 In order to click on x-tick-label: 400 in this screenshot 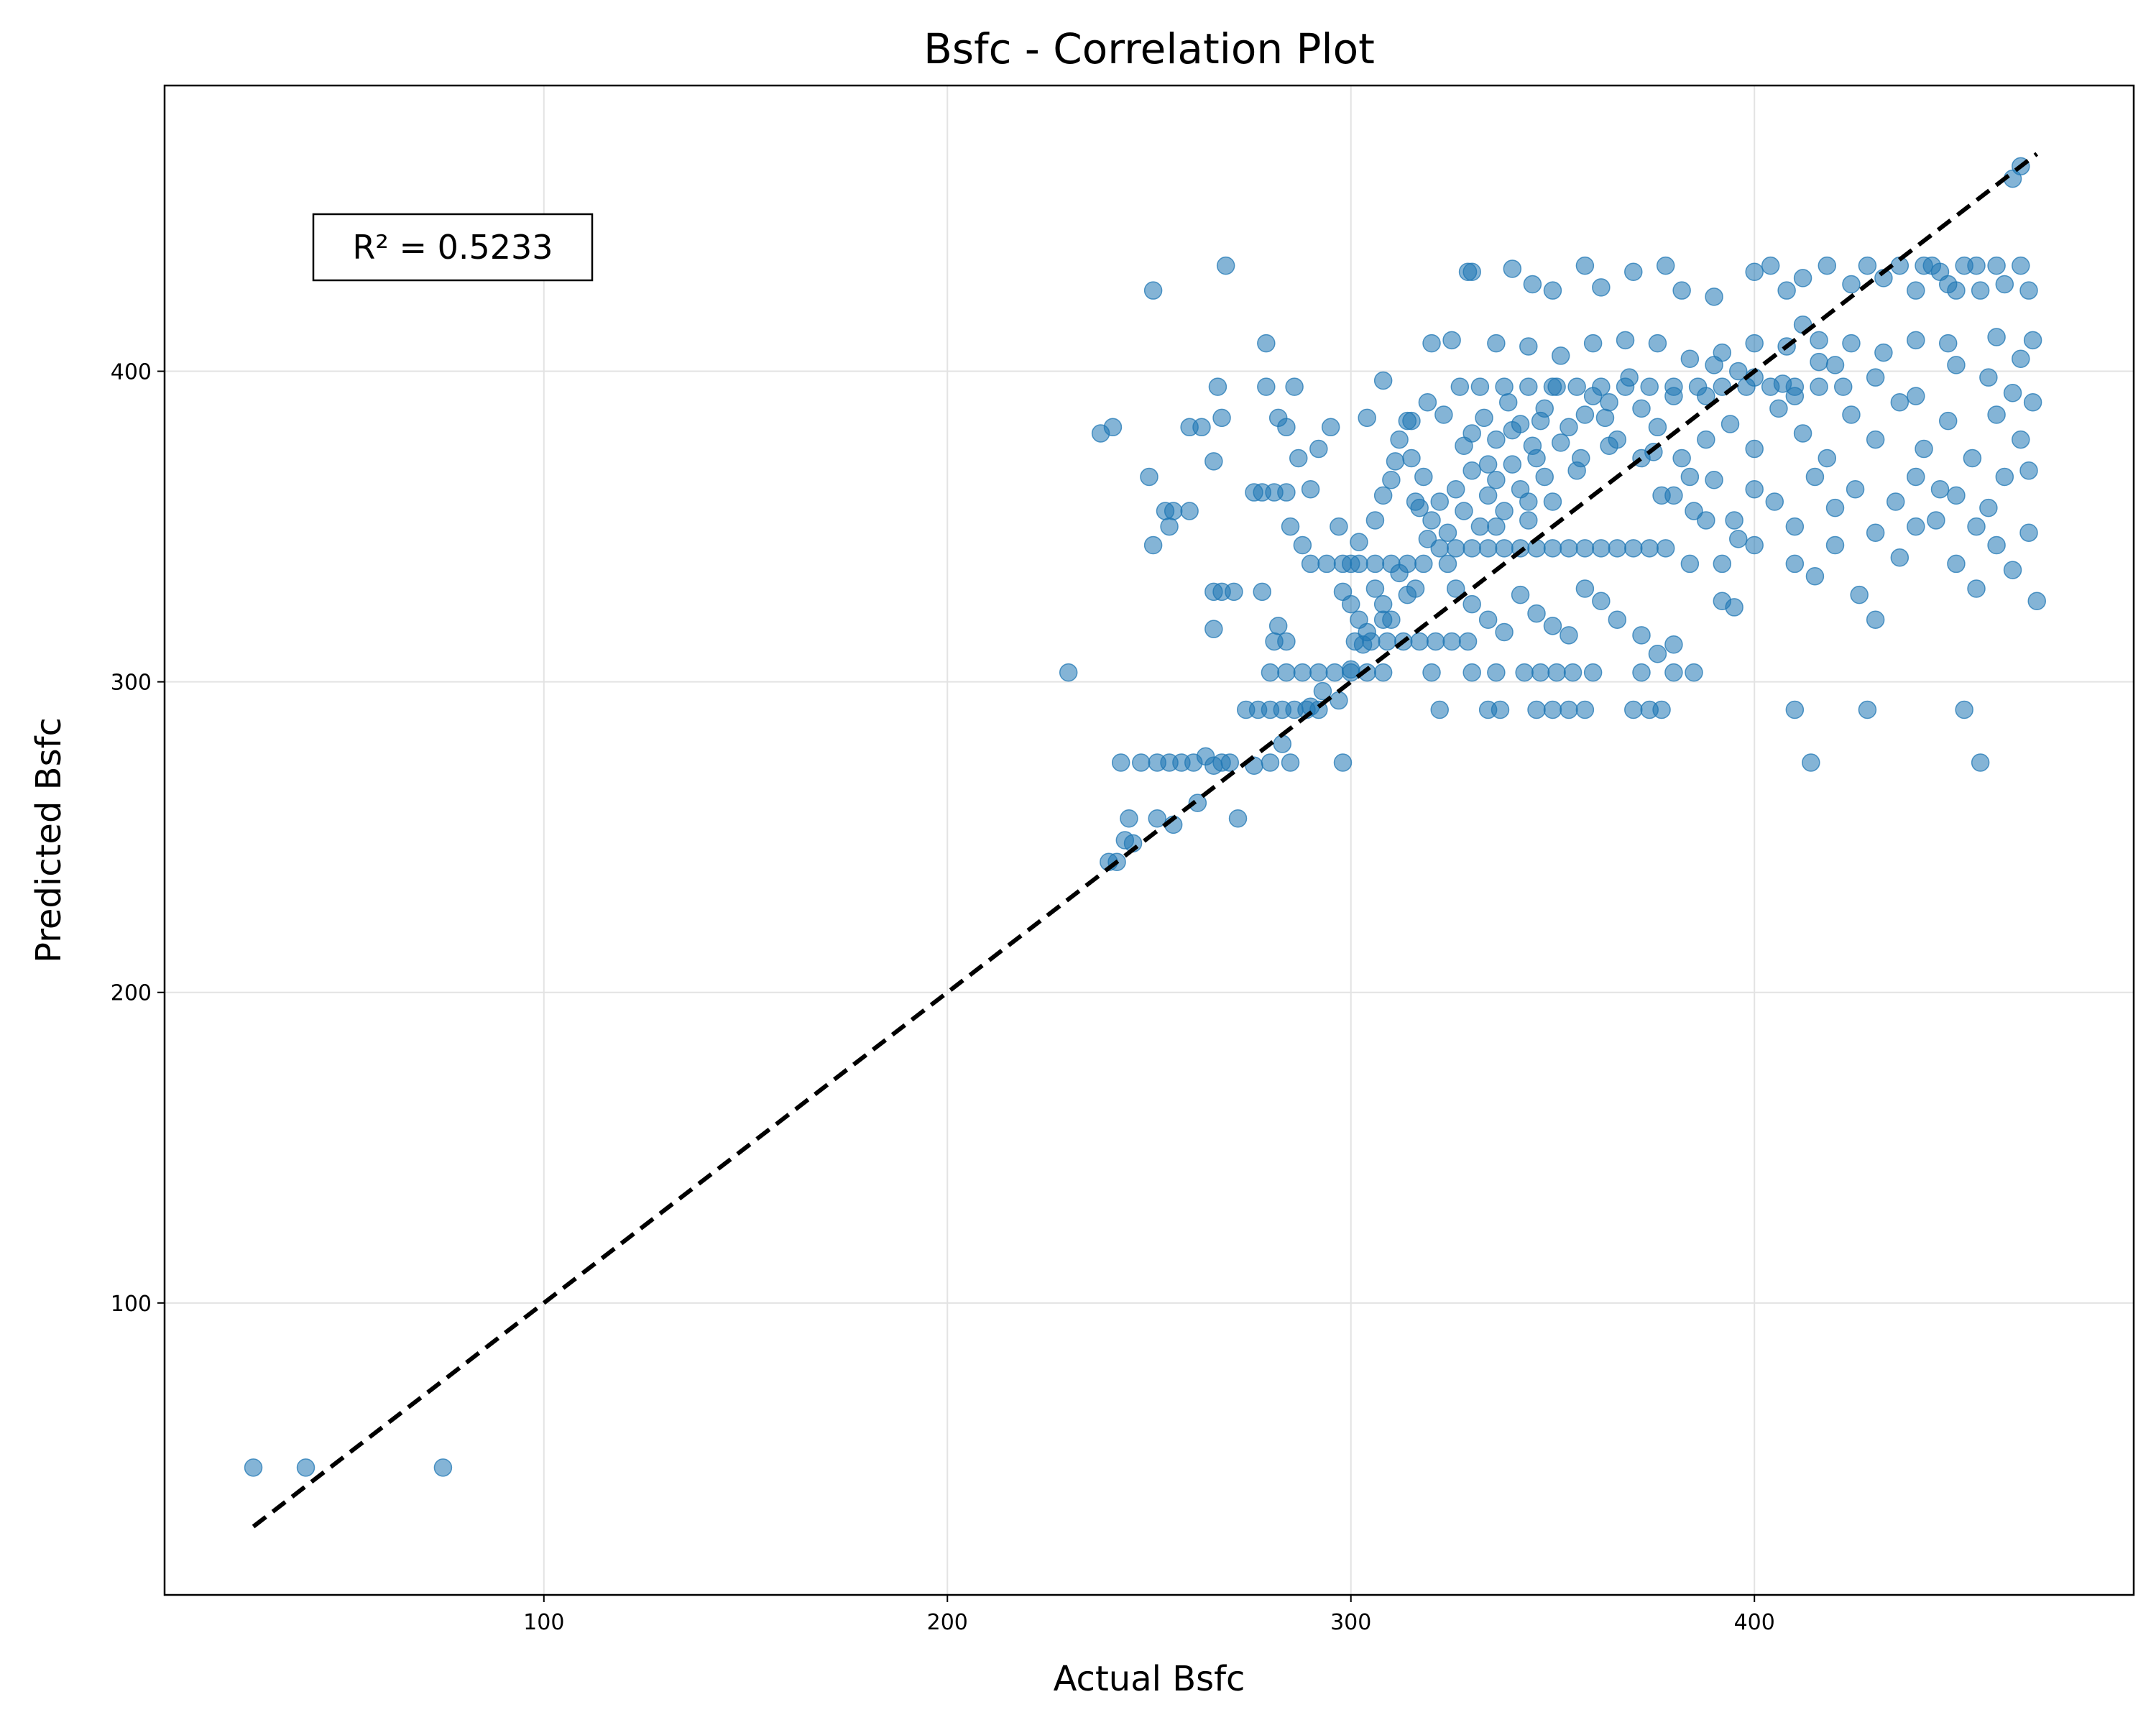, I will do `click(1754, 1622)`.